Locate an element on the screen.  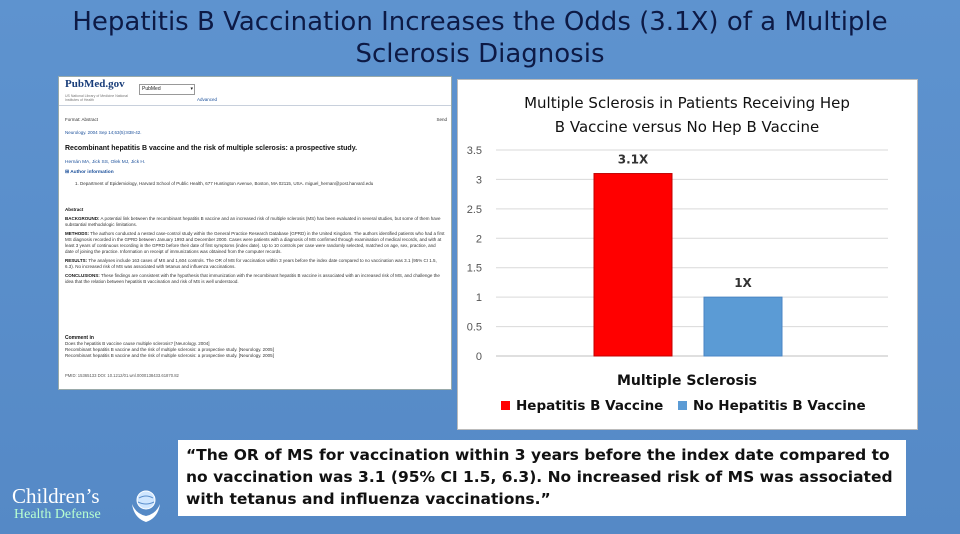
y-tick-label: 1.5 is located at coordinates (474, 269).